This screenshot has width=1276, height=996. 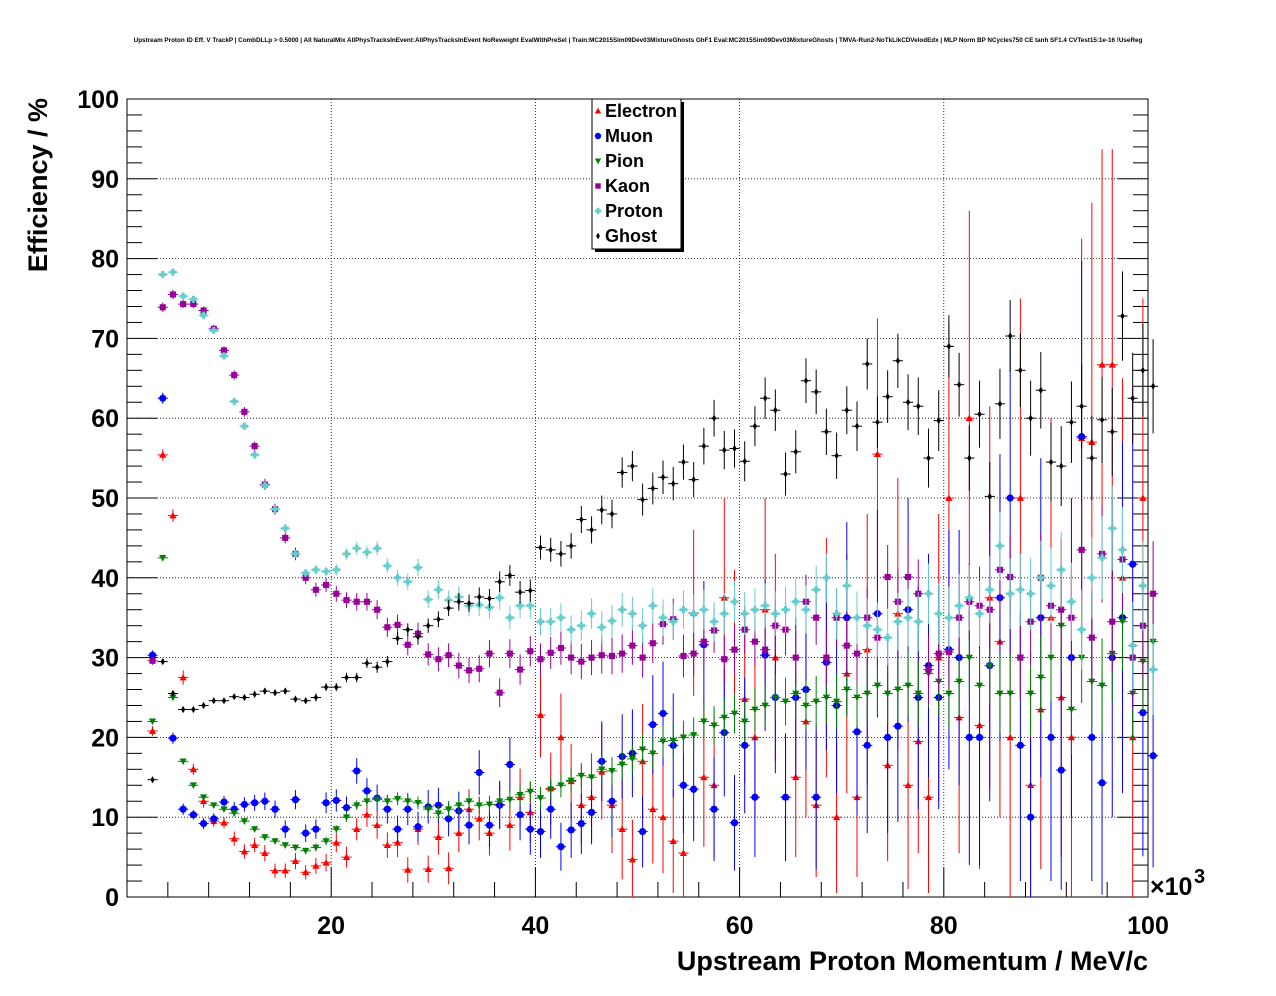 I want to click on y-tick-label: 0, so click(x=112, y=898).